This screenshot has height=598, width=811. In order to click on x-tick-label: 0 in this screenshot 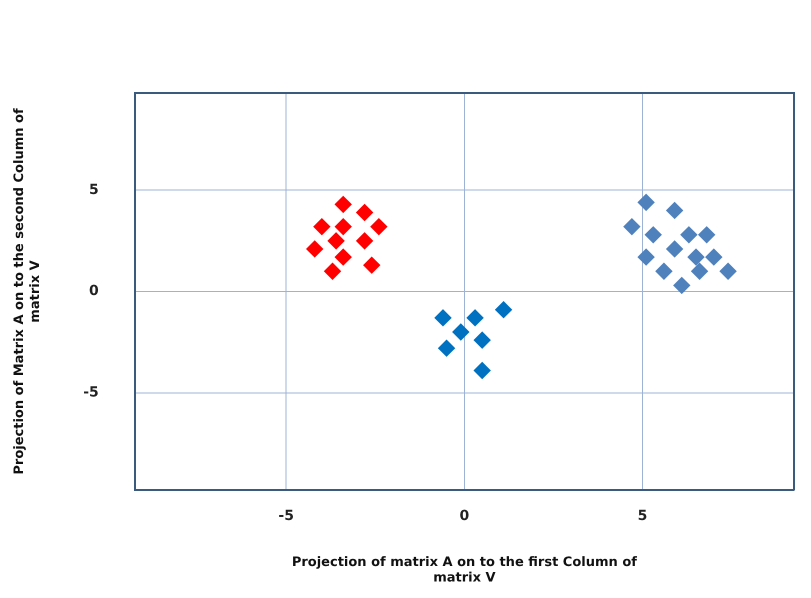, I will do `click(465, 516)`.